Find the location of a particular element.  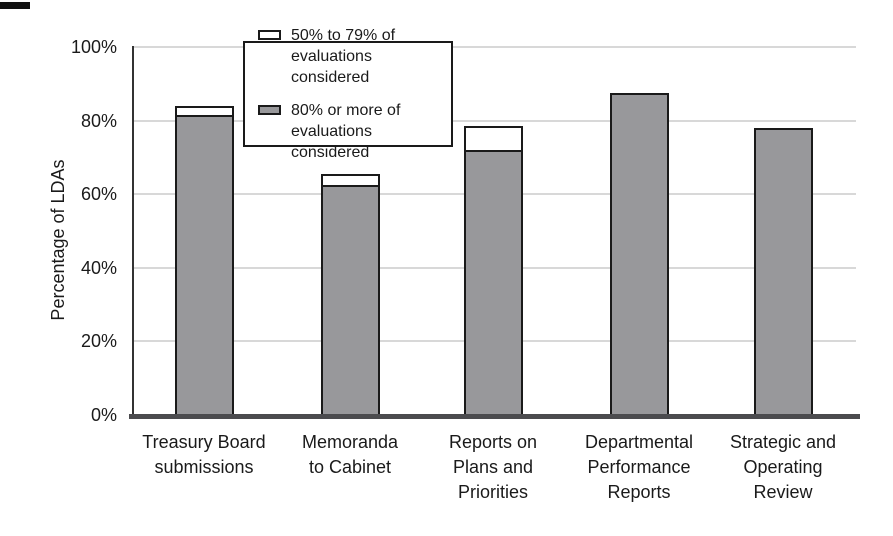

page-corner-artifact is located at coordinates (15, 5).